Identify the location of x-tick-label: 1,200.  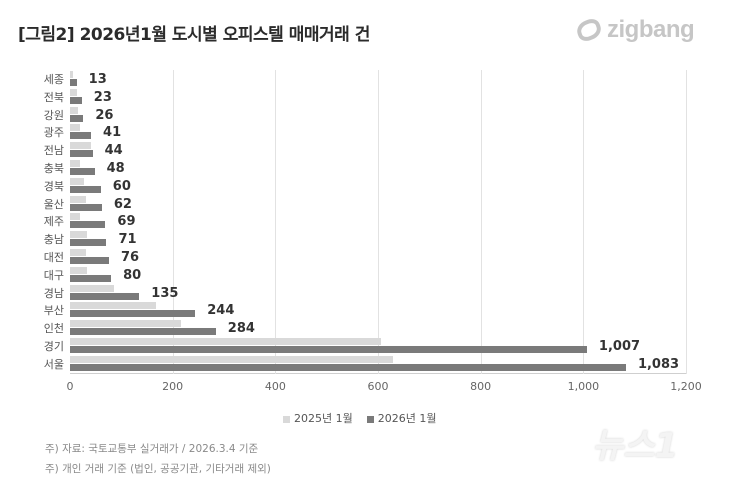
(686, 386).